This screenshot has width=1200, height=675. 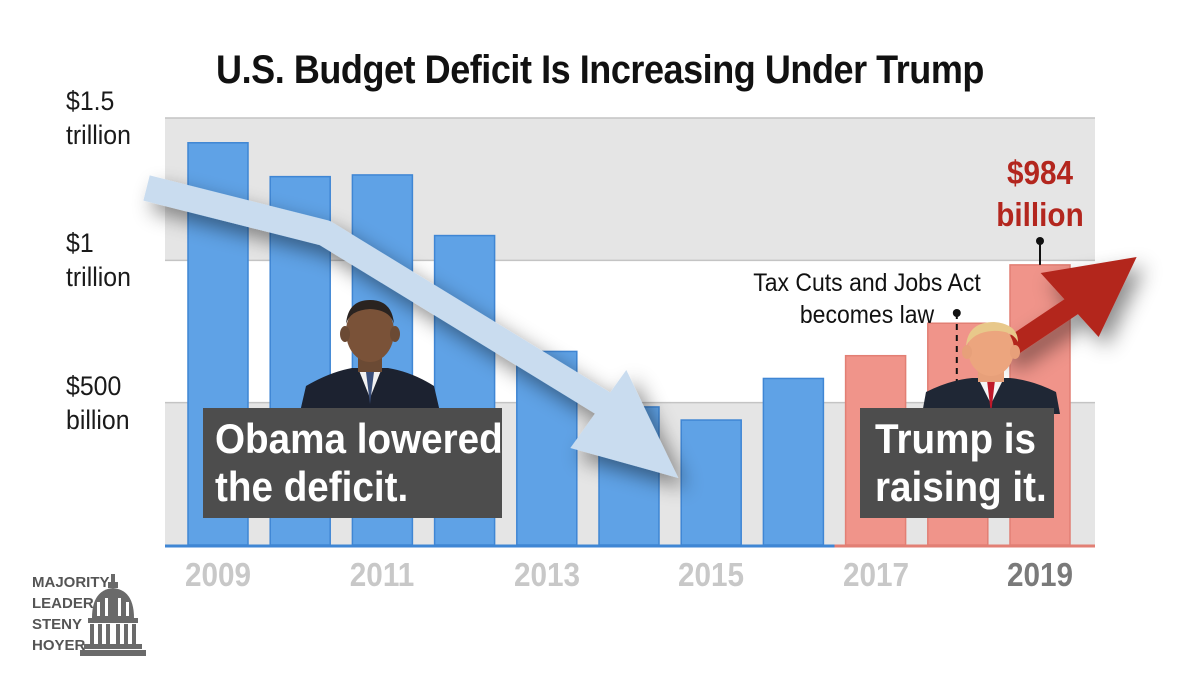 I want to click on data-label-2019: $984 billion, so click(x=1040, y=193).